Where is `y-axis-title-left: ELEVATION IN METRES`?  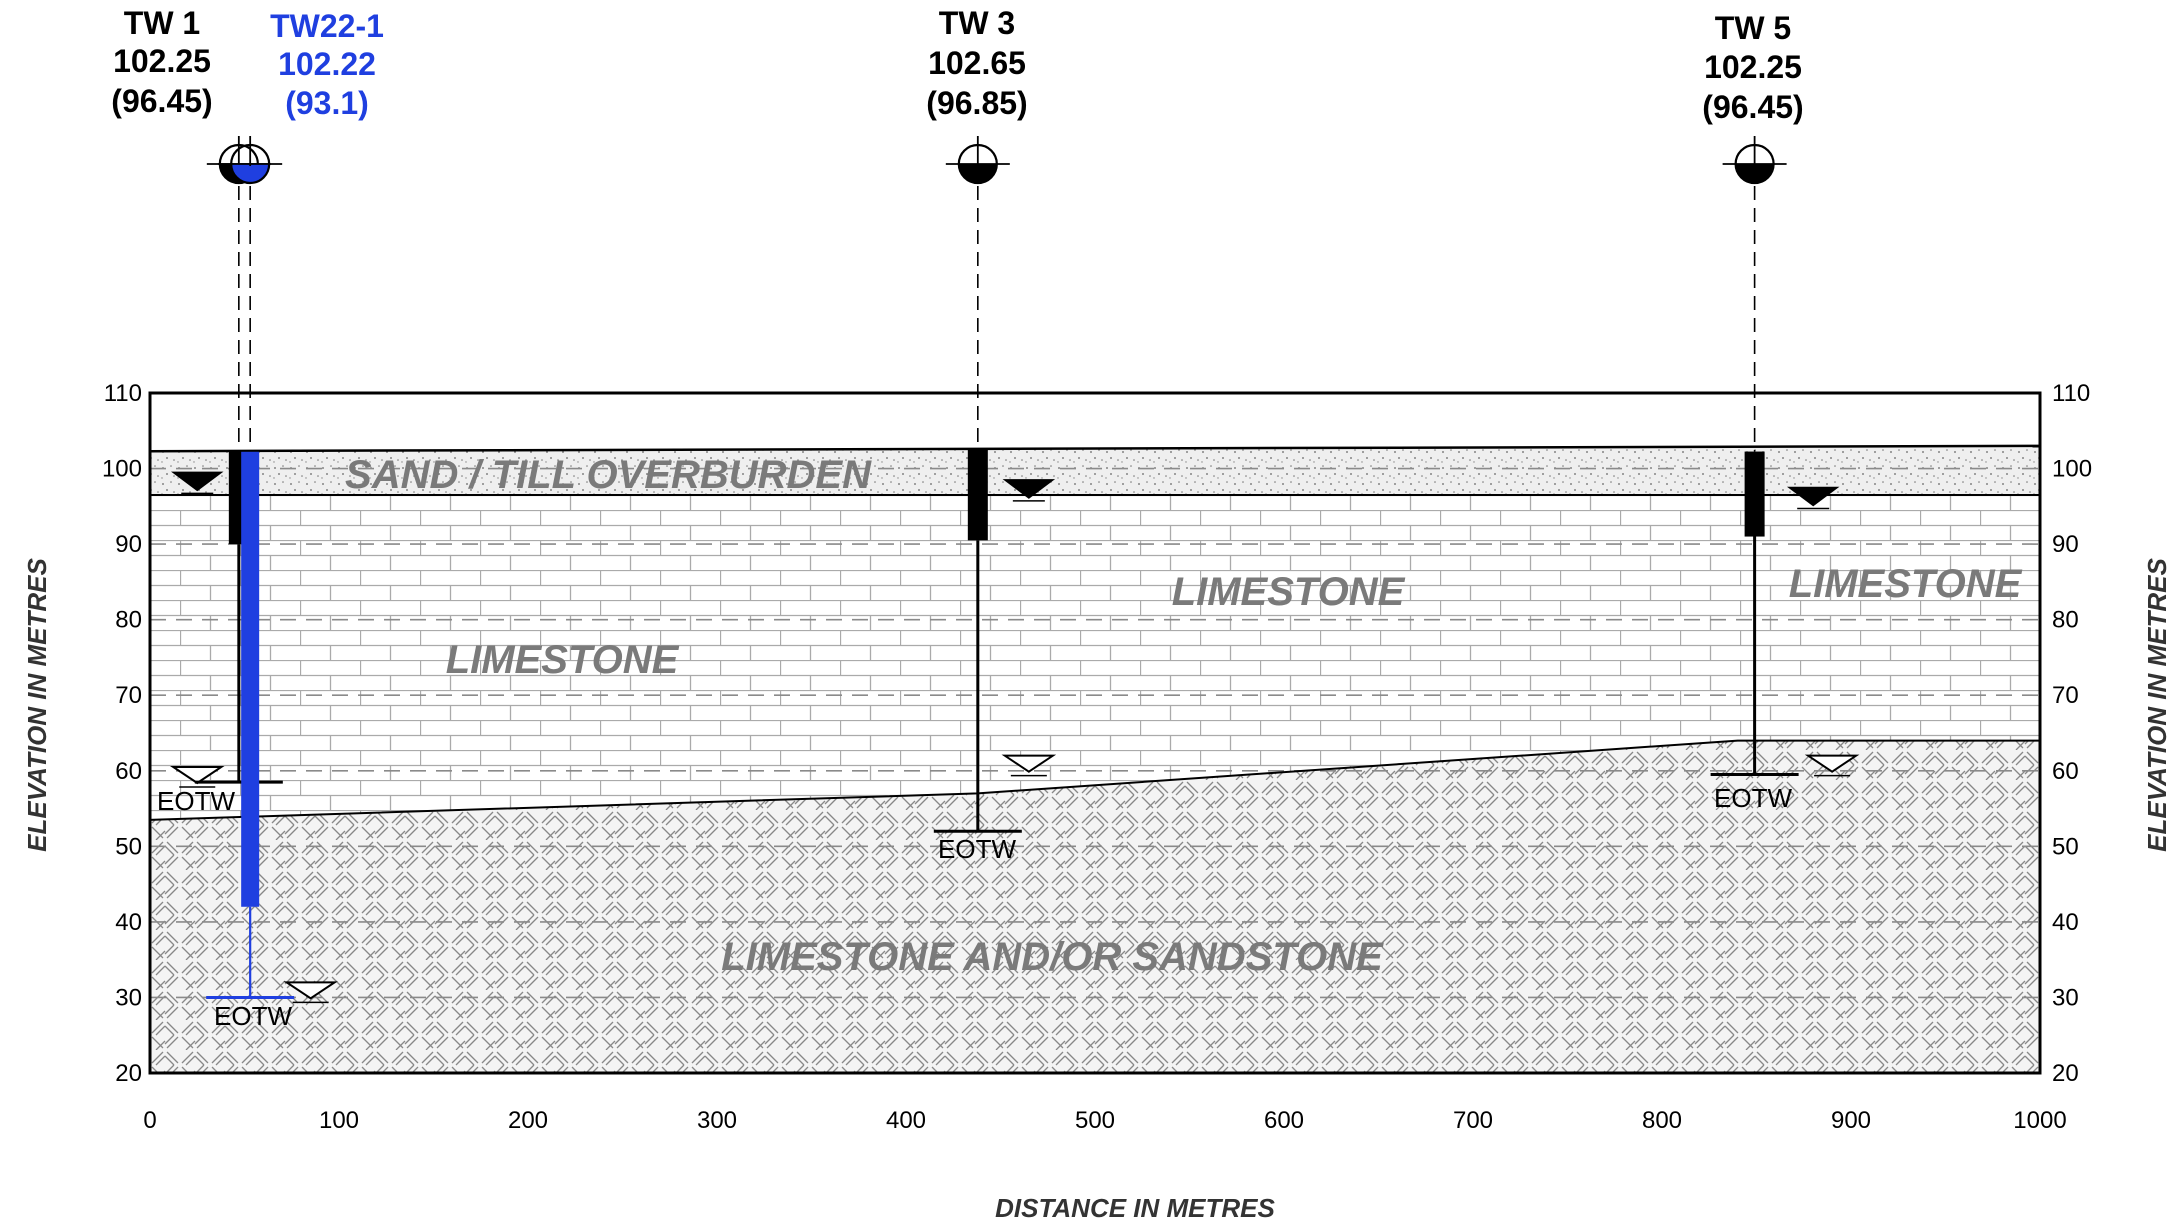
y-axis-title-left: ELEVATION IN METRES is located at coordinates (37, 704).